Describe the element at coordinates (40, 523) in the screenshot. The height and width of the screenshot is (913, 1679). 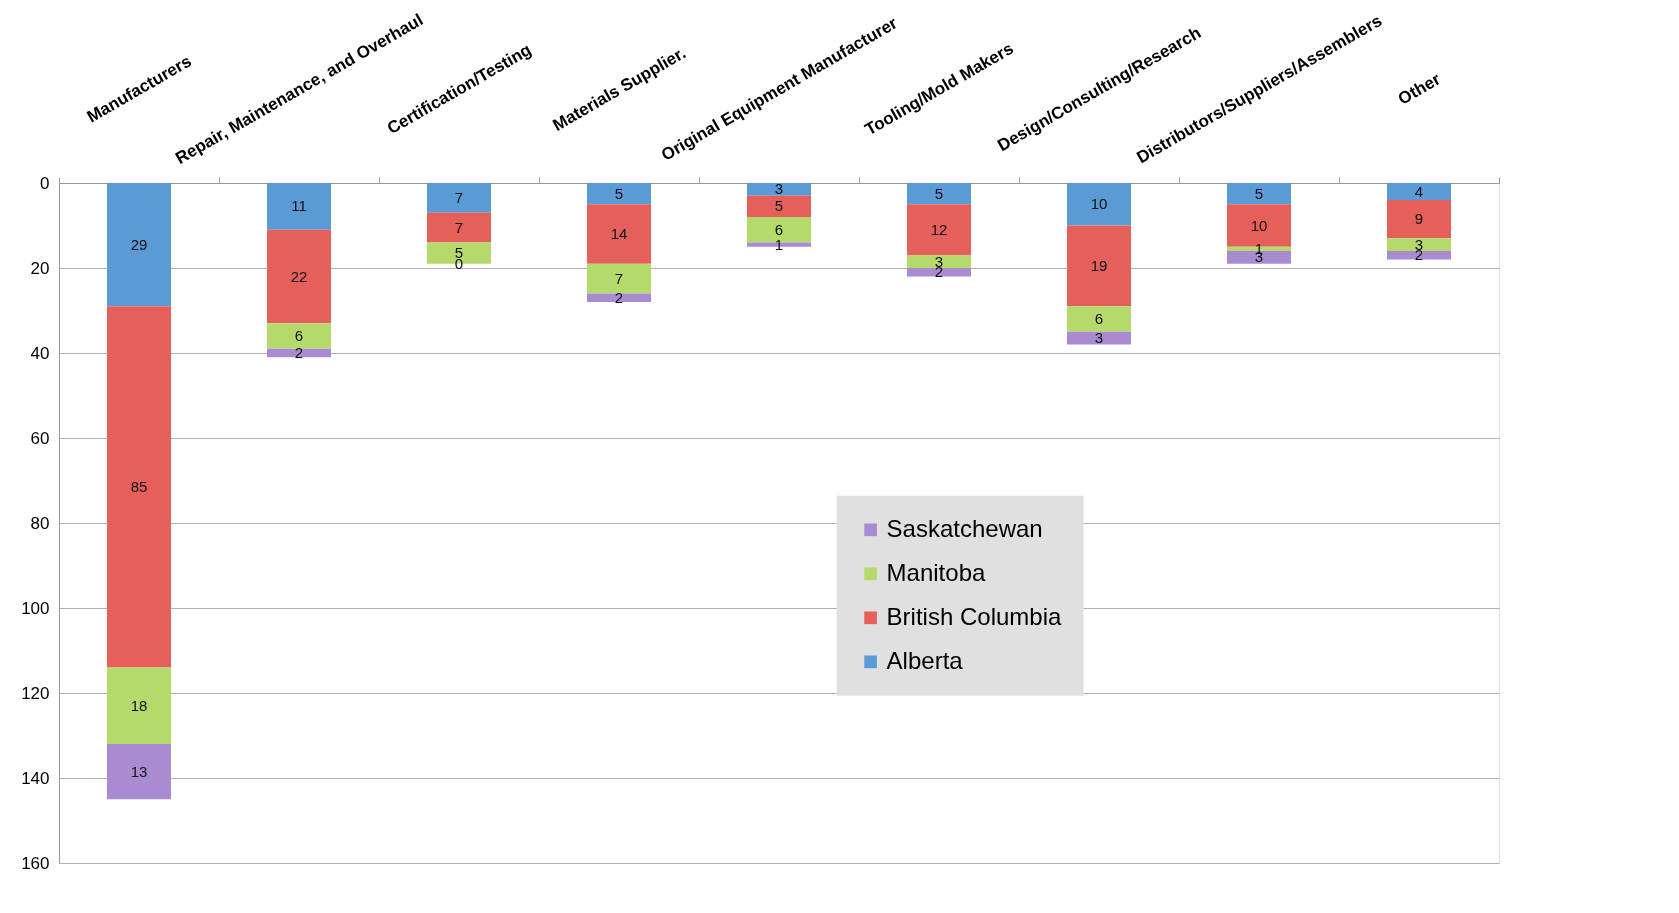
I see `y-tick-label: 80` at that location.